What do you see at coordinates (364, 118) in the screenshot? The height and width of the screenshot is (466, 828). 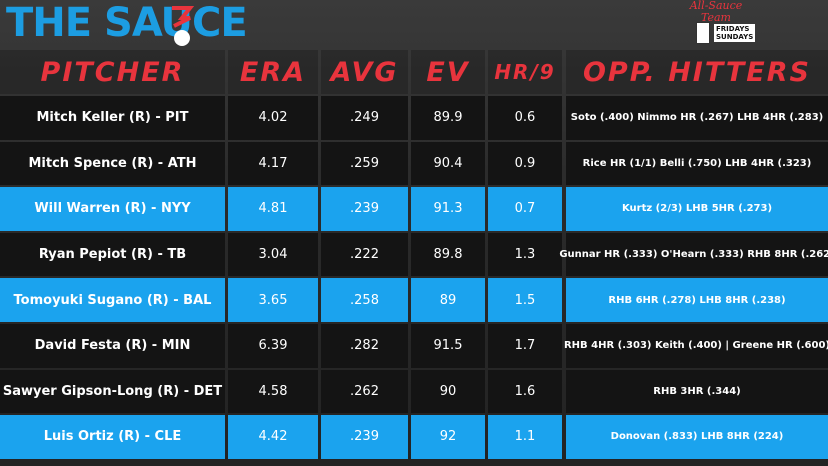 I see `table-cell: .249` at bounding box center [364, 118].